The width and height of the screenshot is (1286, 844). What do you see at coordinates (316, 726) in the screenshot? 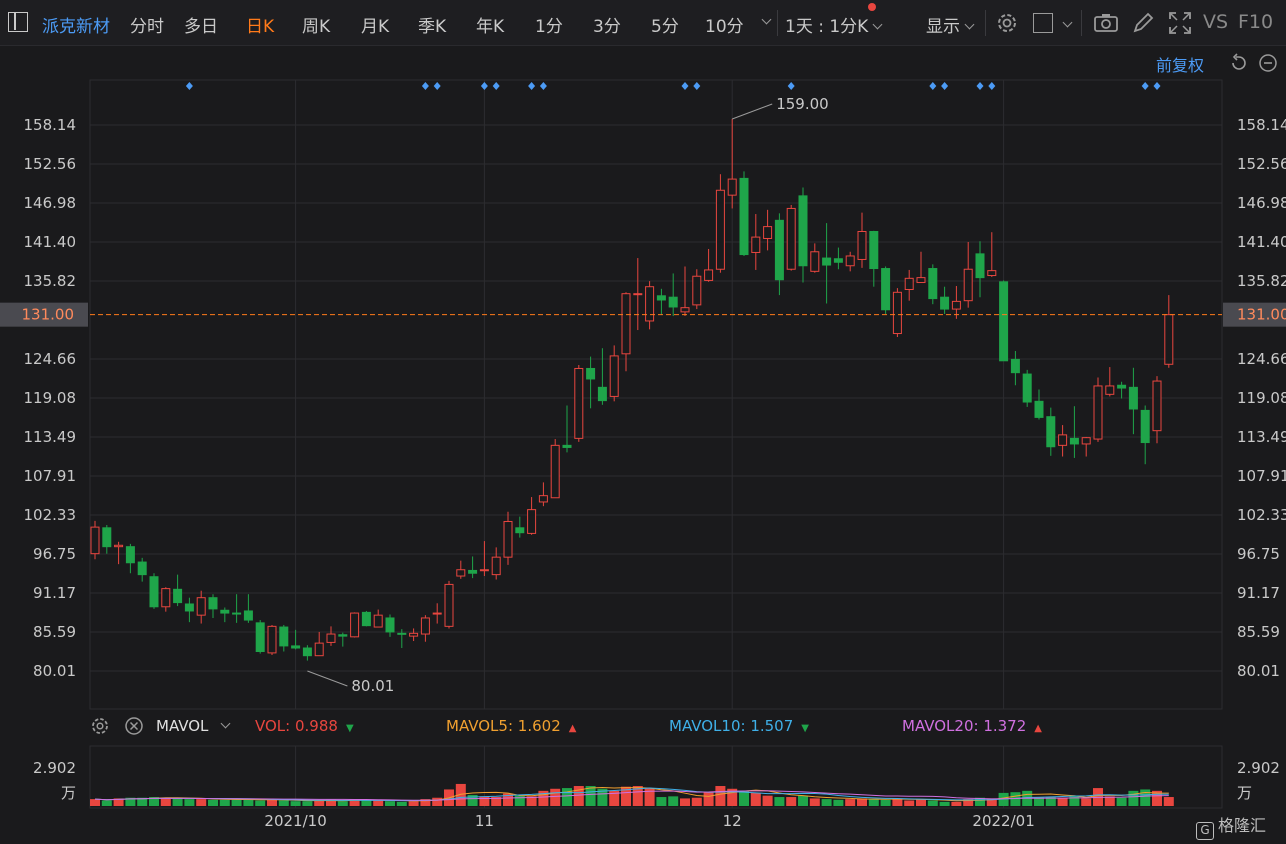
I see `vol-value: 0.988` at bounding box center [316, 726].